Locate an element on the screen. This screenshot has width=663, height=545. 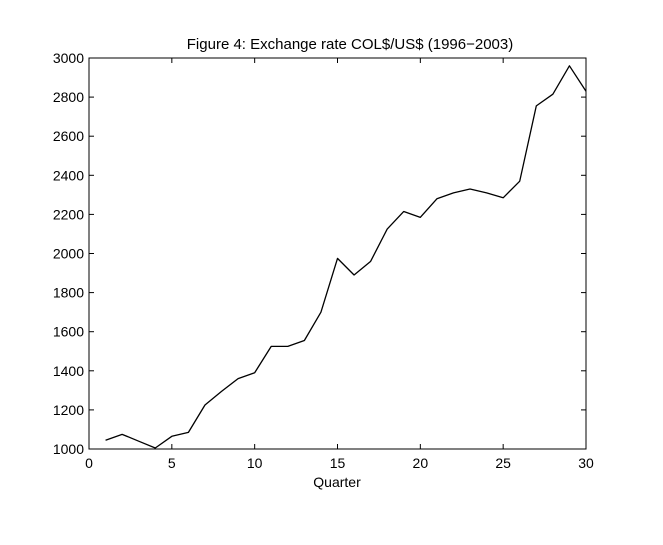
y-tick-label: 2400 is located at coordinates (68, 175).